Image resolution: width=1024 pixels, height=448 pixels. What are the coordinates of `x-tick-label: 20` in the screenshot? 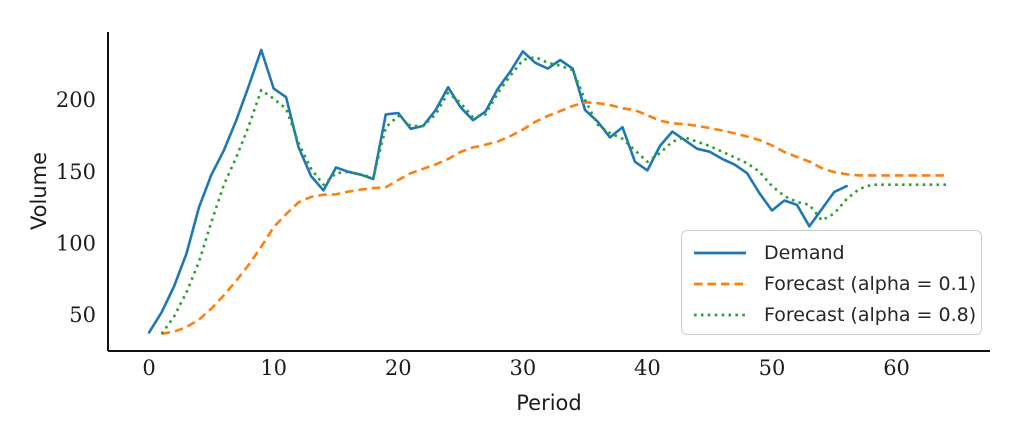 It's located at (398, 368).